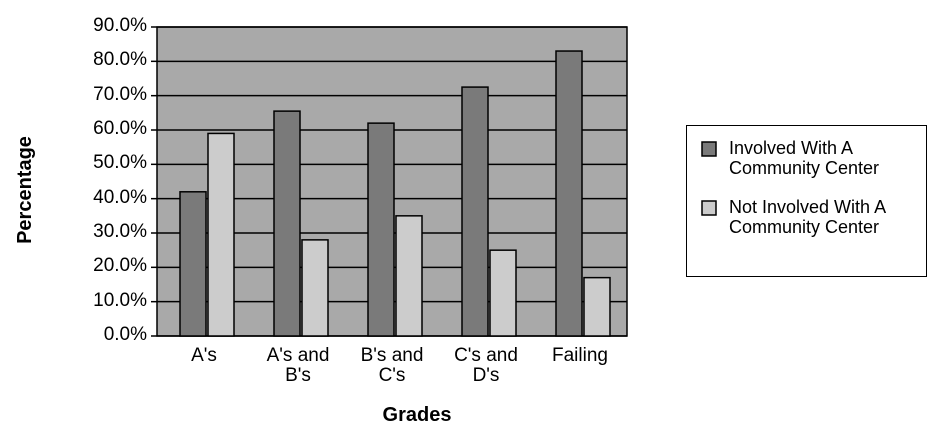 This screenshot has height=429, width=930. Describe the element at coordinates (120, 60) in the screenshot. I see `y-tick-label: 80.0%` at that location.